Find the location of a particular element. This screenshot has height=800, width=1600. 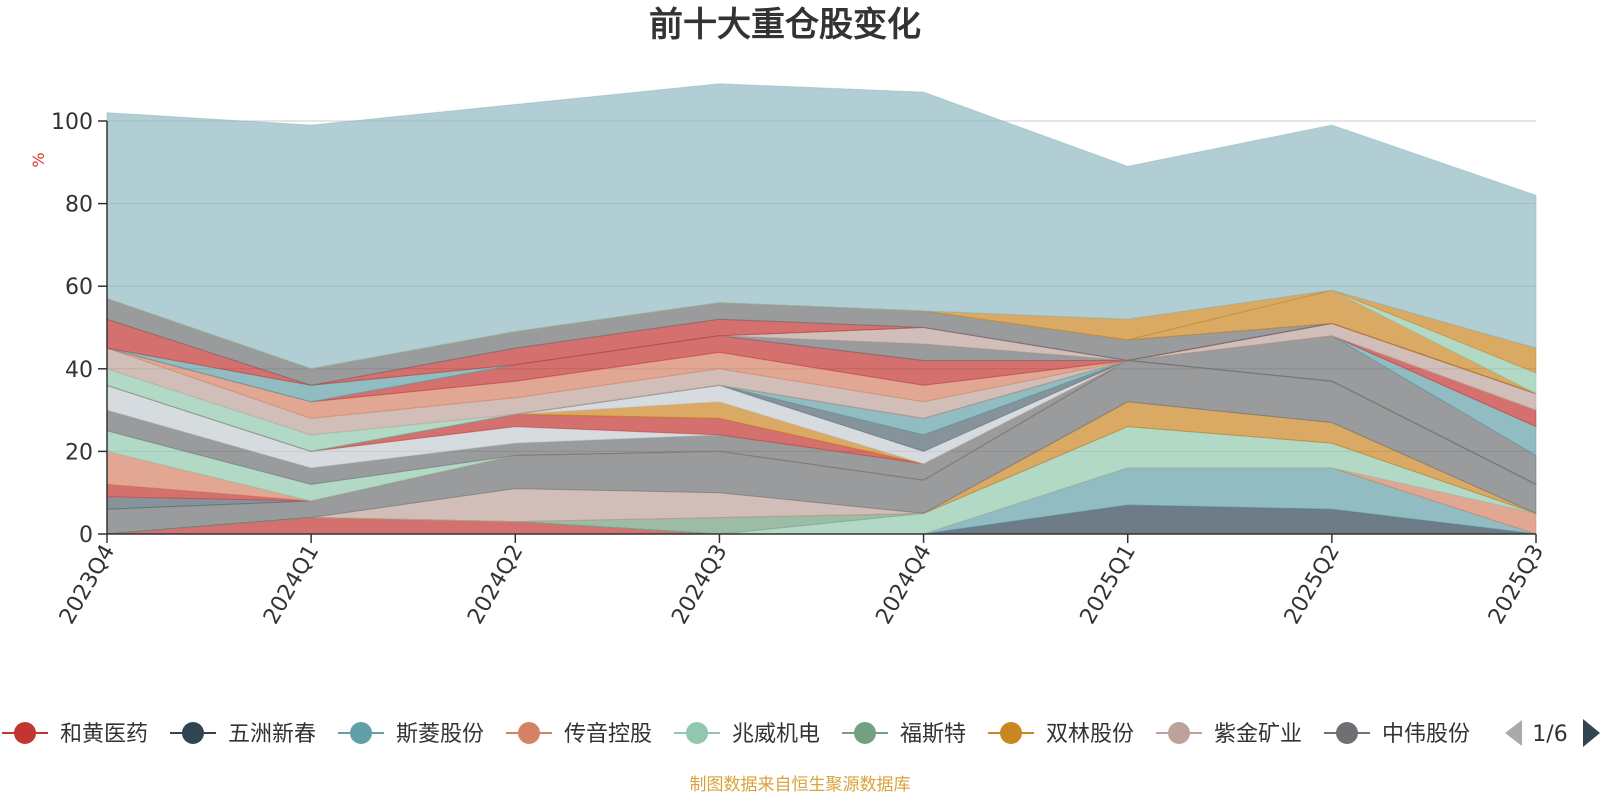

legend-label: 福斯特 is located at coordinates (933, 734).